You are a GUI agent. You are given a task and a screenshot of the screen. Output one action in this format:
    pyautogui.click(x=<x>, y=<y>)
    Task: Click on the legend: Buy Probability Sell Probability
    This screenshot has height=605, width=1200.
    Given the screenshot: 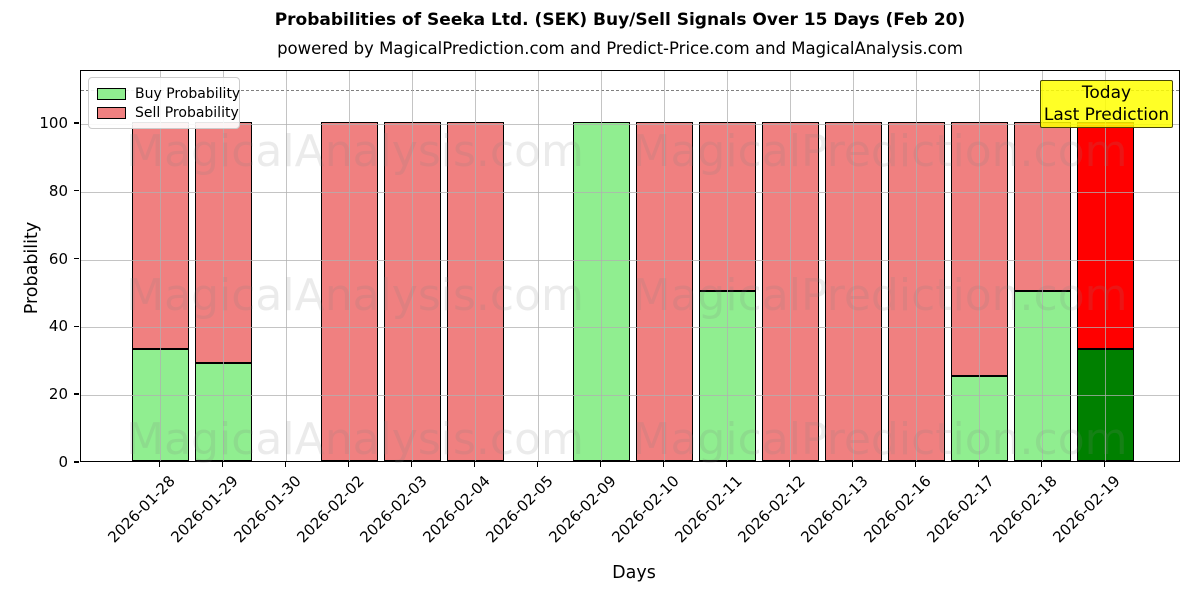 What is the action you would take?
    pyautogui.click(x=164, y=103)
    